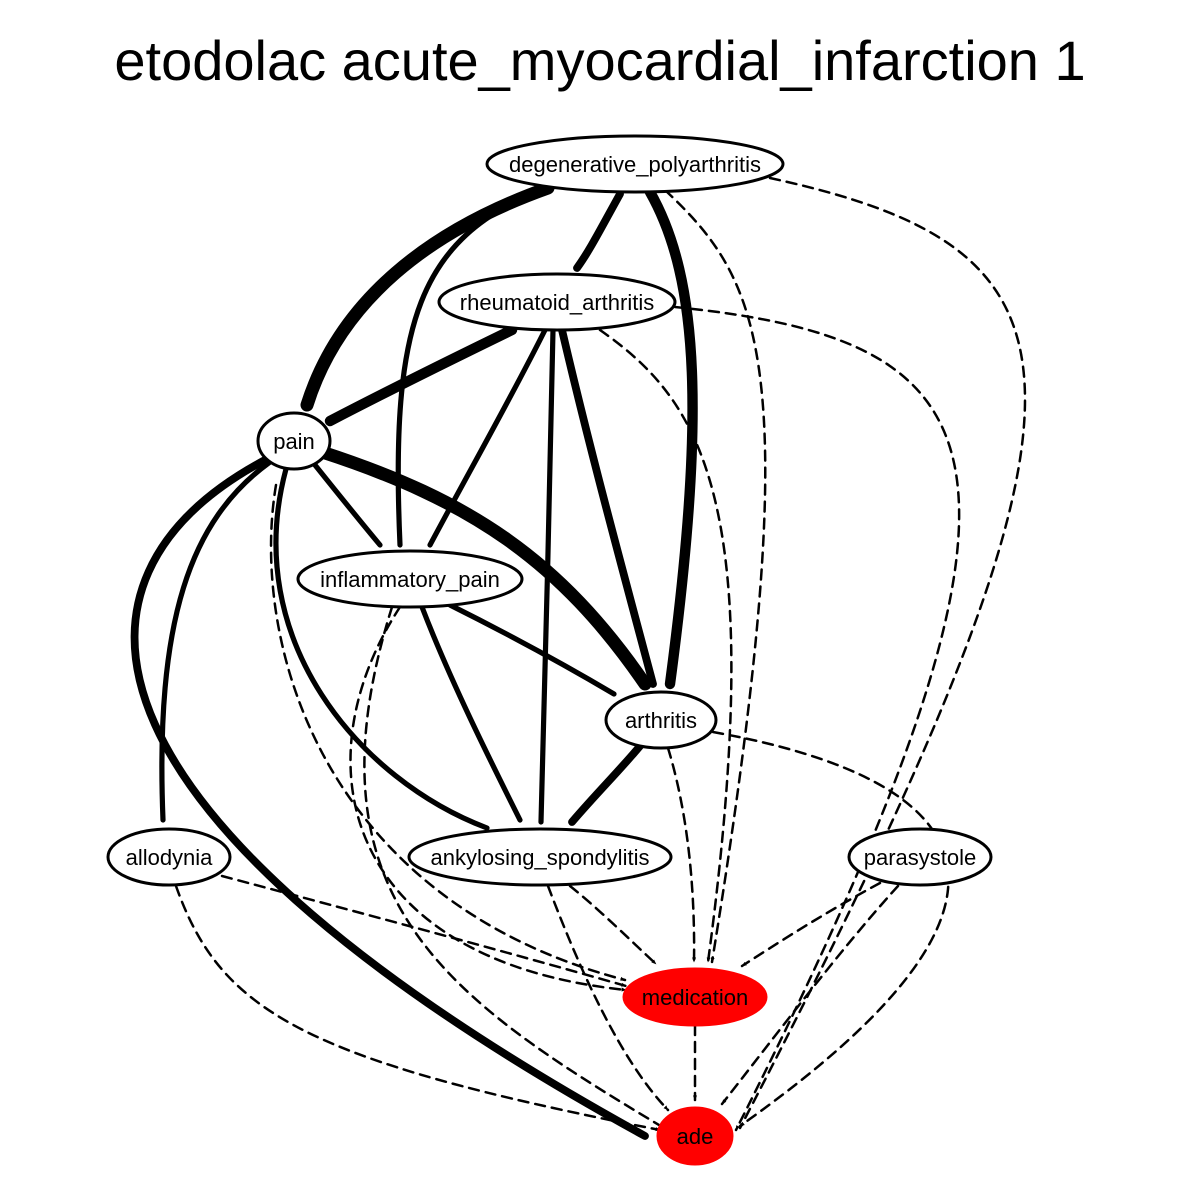  What do you see at coordinates (487, 437) in the screenshot?
I see `edge-rheumatoid_arthritis-to-inflammatory_pain` at bounding box center [487, 437].